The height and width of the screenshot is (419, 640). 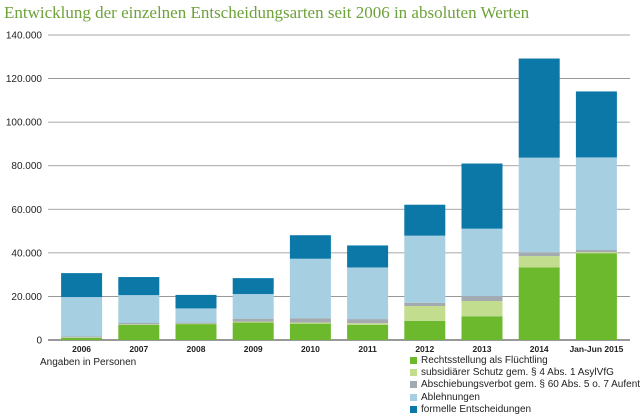 I want to click on x-tick-label: 2012, so click(x=424, y=349).